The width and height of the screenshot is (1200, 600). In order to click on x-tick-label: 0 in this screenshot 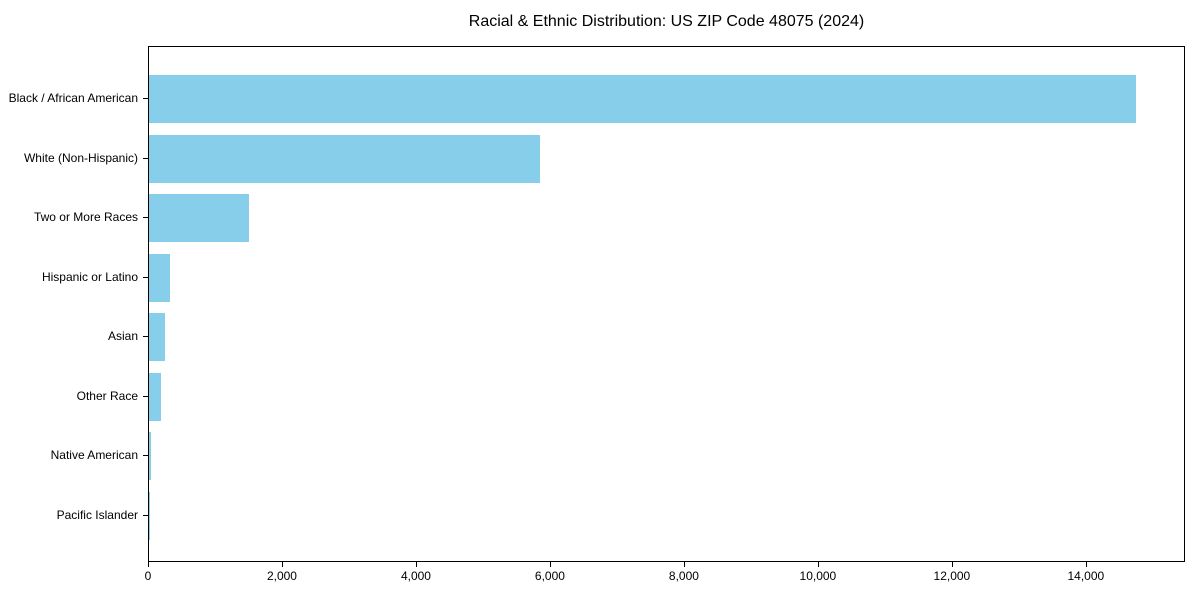, I will do `click(148, 576)`.